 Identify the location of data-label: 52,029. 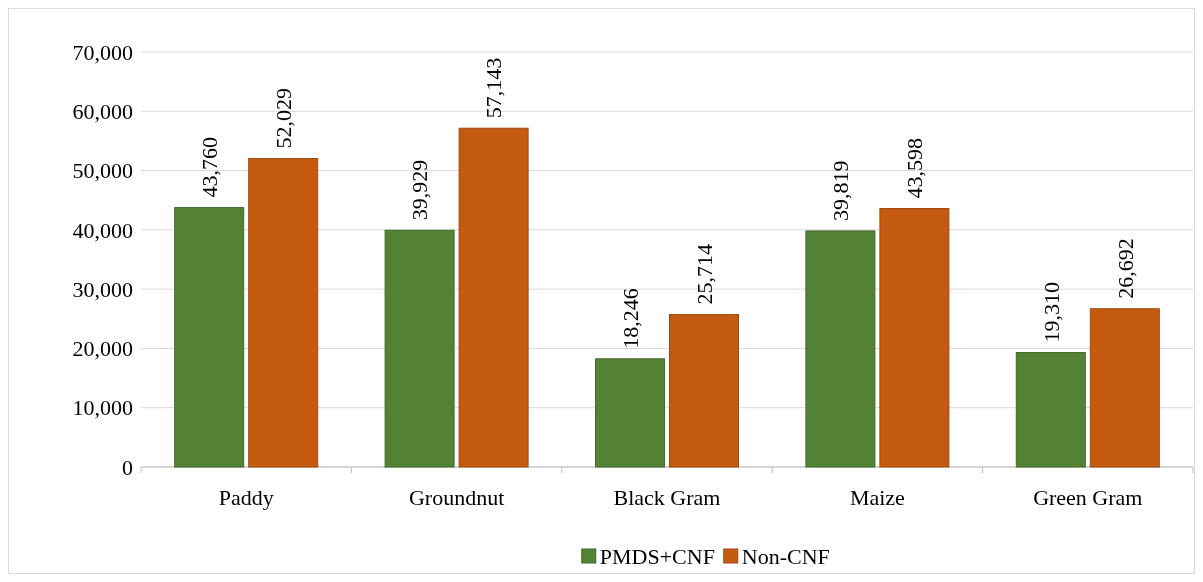
(283, 118).